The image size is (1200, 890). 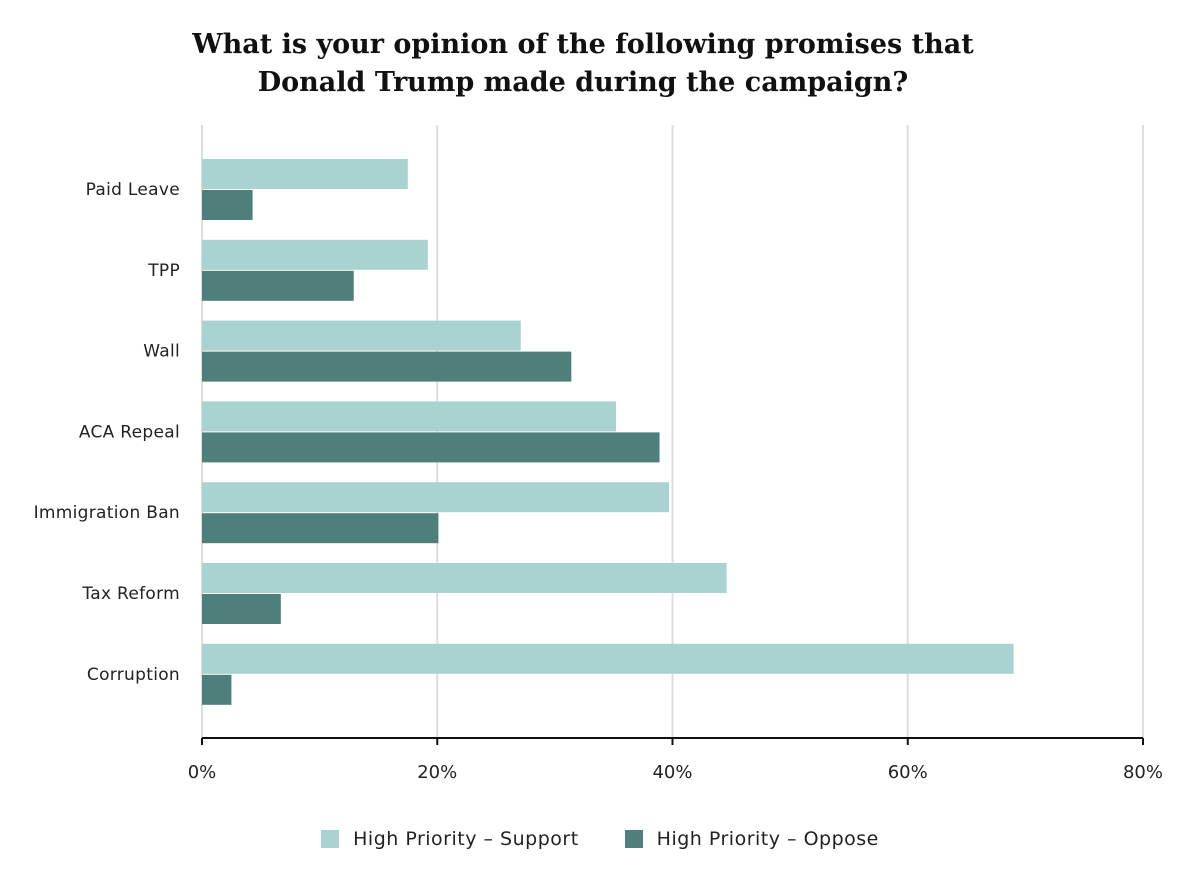 What do you see at coordinates (133, 675) in the screenshot?
I see `category-label-6: Corruption` at bounding box center [133, 675].